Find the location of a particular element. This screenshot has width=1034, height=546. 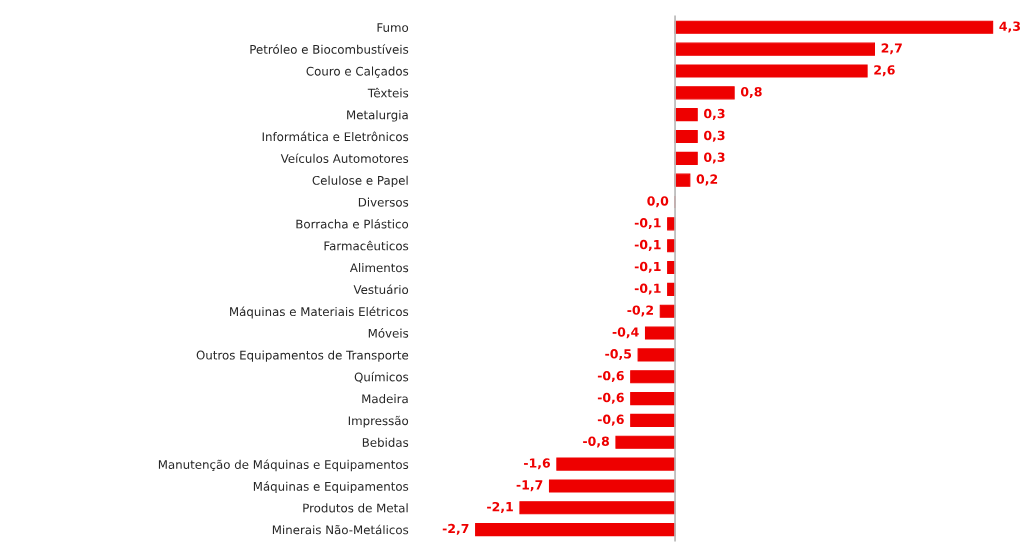

data-label: 4,3 is located at coordinates (1009, 27).